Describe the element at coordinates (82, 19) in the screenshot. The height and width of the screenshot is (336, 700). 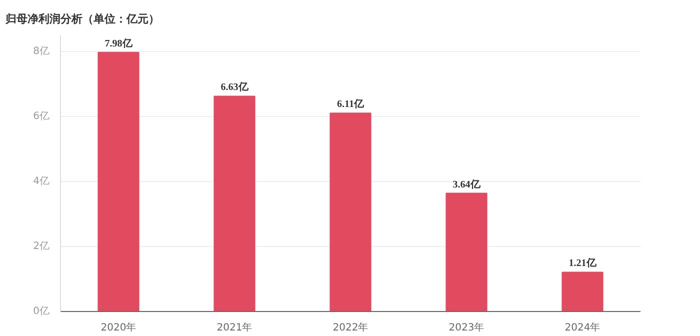
I see `chart-title: 归母净利润分析（单位：亿元）` at that location.